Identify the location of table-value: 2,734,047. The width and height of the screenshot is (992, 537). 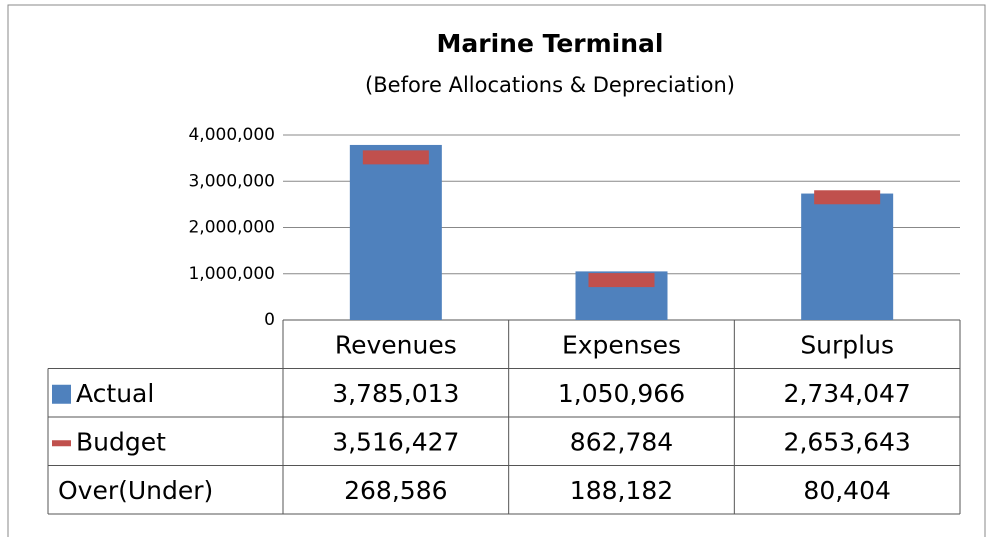
(847, 393).